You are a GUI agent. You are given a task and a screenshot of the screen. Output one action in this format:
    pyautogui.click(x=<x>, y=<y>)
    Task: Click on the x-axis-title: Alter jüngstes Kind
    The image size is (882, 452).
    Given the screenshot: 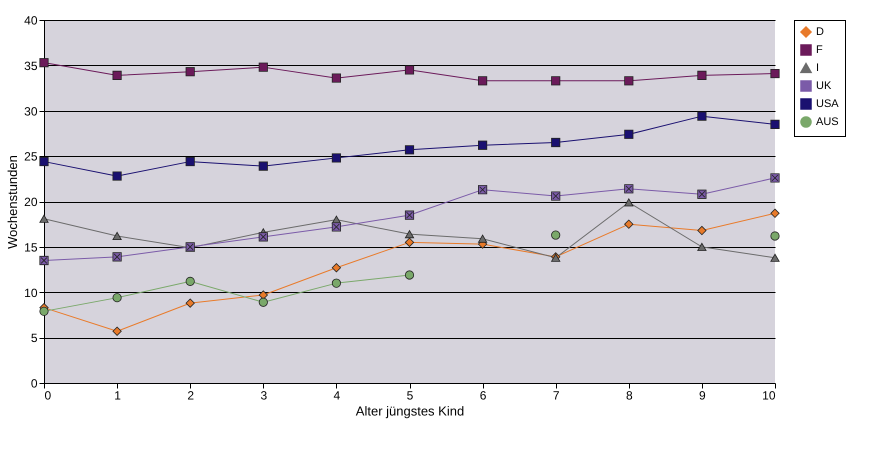 What is the action you would take?
    pyautogui.click(x=410, y=411)
    